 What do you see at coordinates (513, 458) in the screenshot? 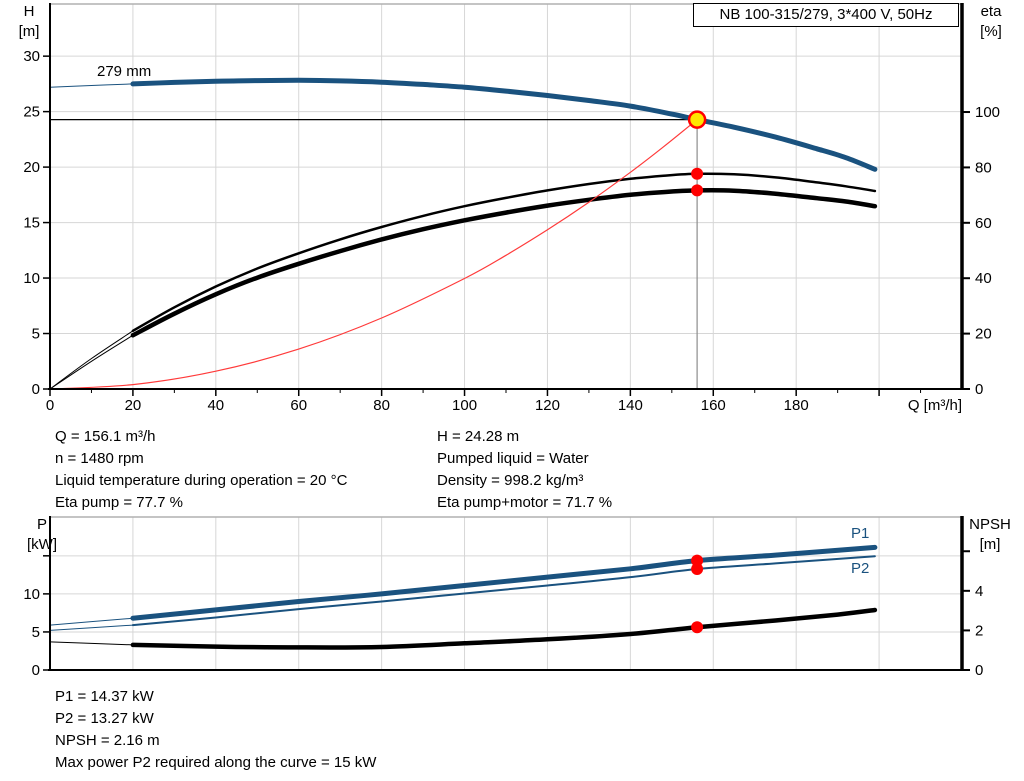
I see `pumped-liquid-text: Pumped liquid = Water` at bounding box center [513, 458].